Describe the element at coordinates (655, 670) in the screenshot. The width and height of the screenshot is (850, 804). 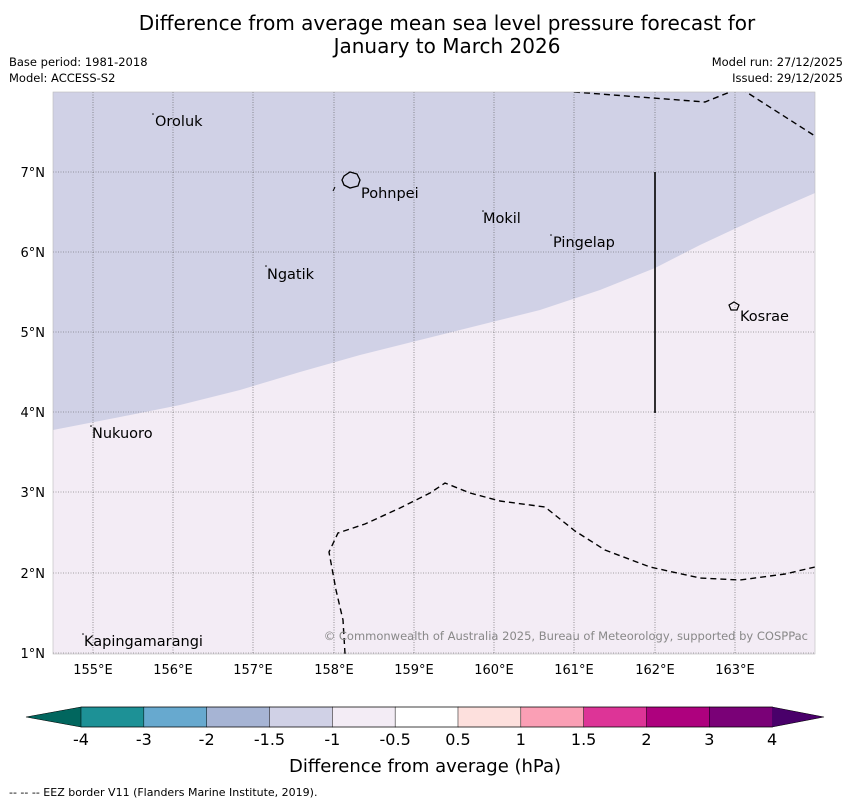
I see `lon-tick-162e: 162°E` at that location.